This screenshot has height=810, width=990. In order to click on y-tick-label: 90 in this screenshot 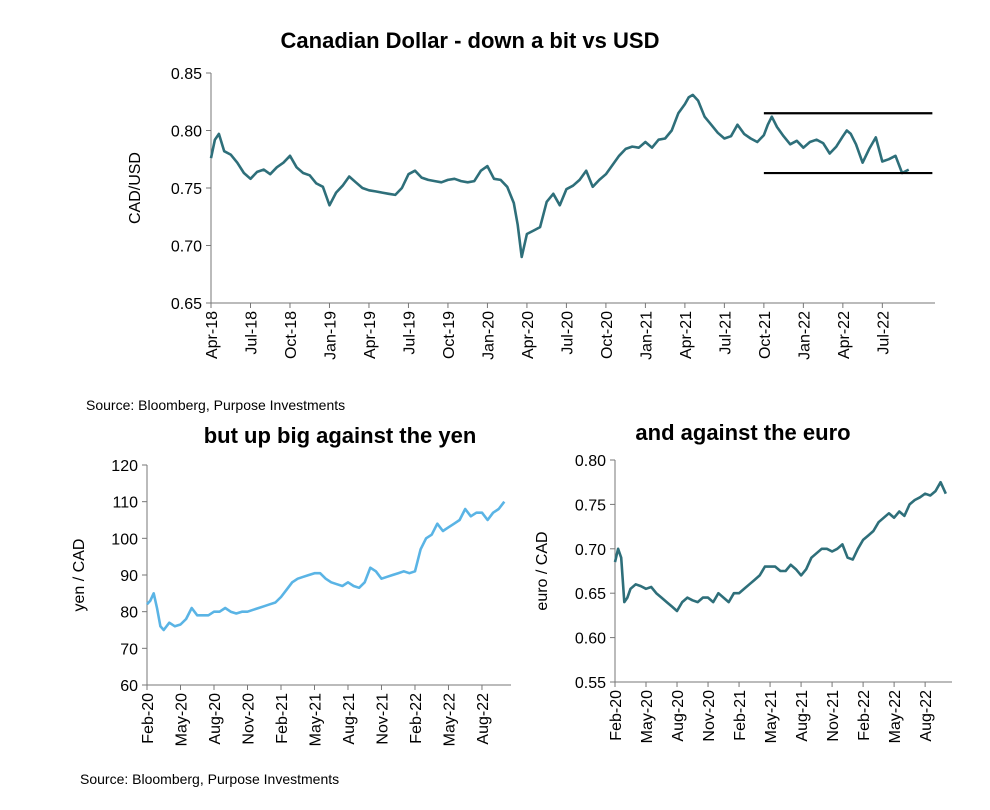, I will do `click(129, 576)`.